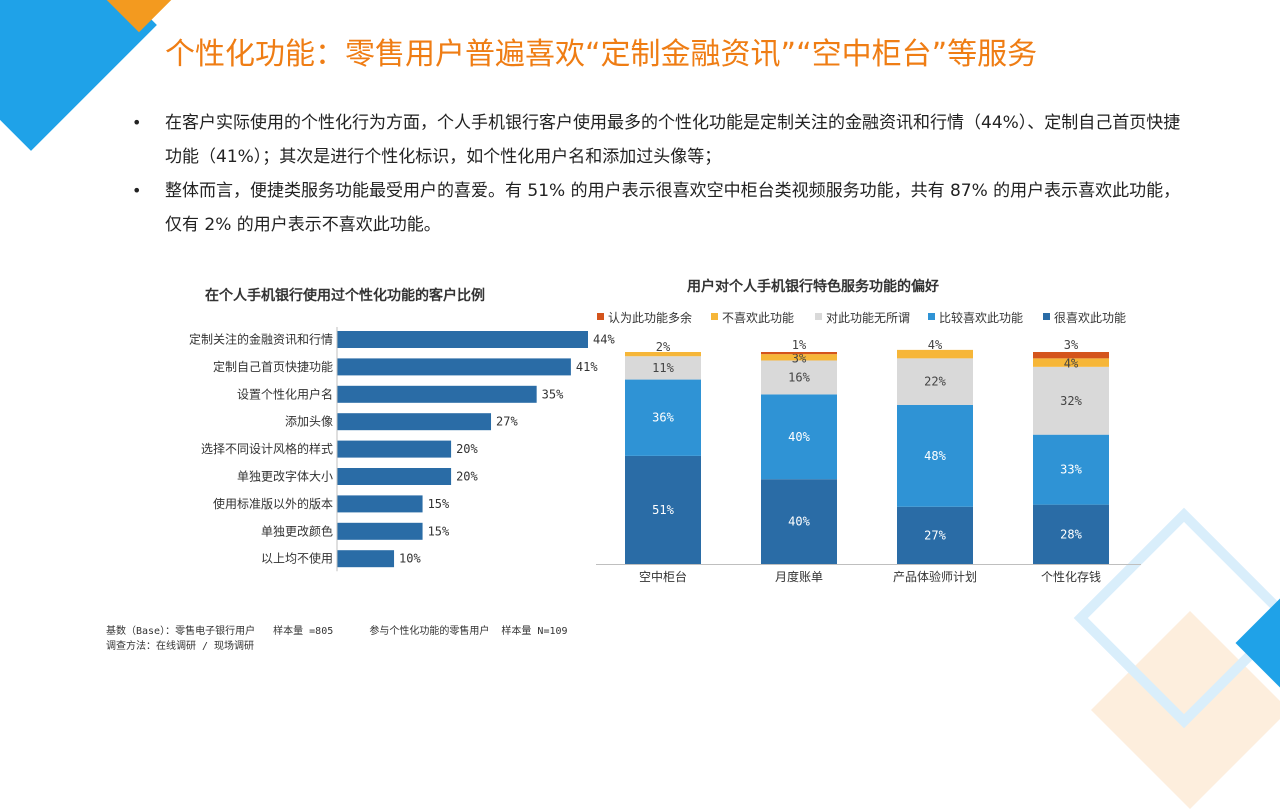 The height and width of the screenshot is (809, 1280). Describe the element at coordinates (273, 366) in the screenshot. I see `bar-category-label: 定制自己首页快捷功能` at that location.